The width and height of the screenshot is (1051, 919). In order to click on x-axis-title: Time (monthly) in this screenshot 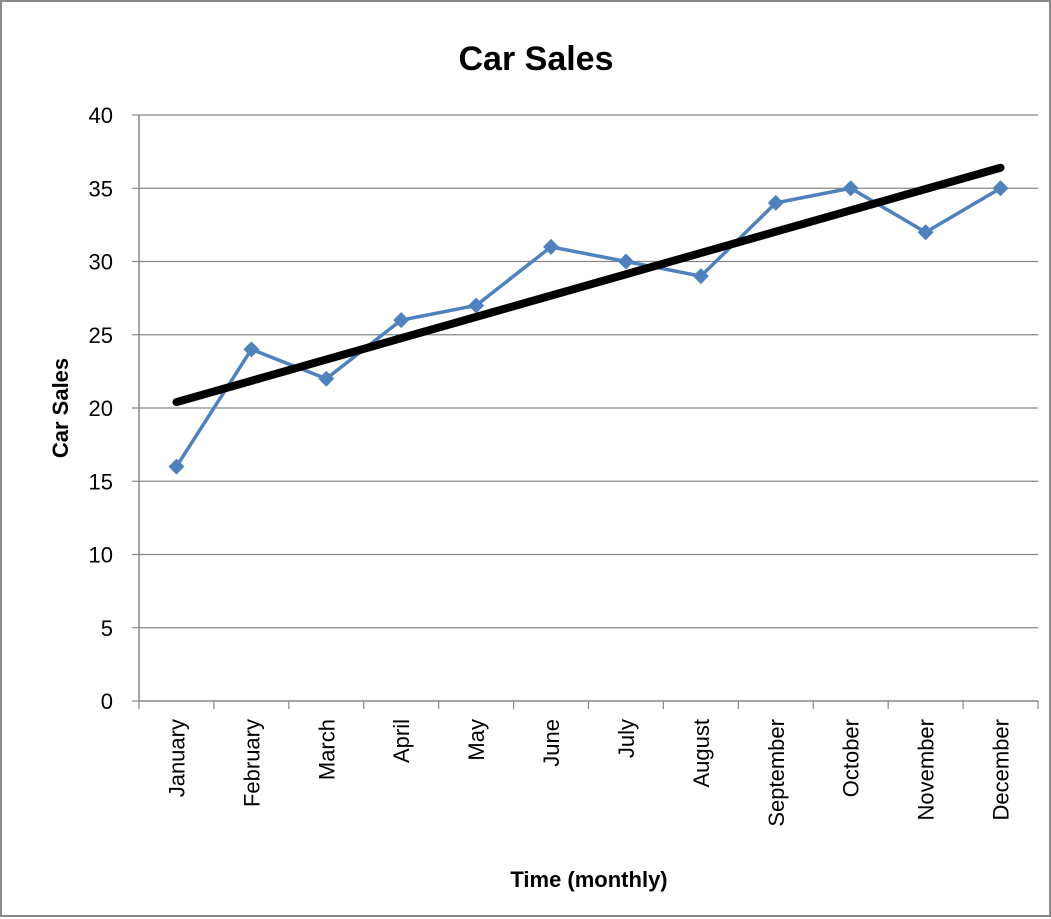, I will do `click(588, 879)`.